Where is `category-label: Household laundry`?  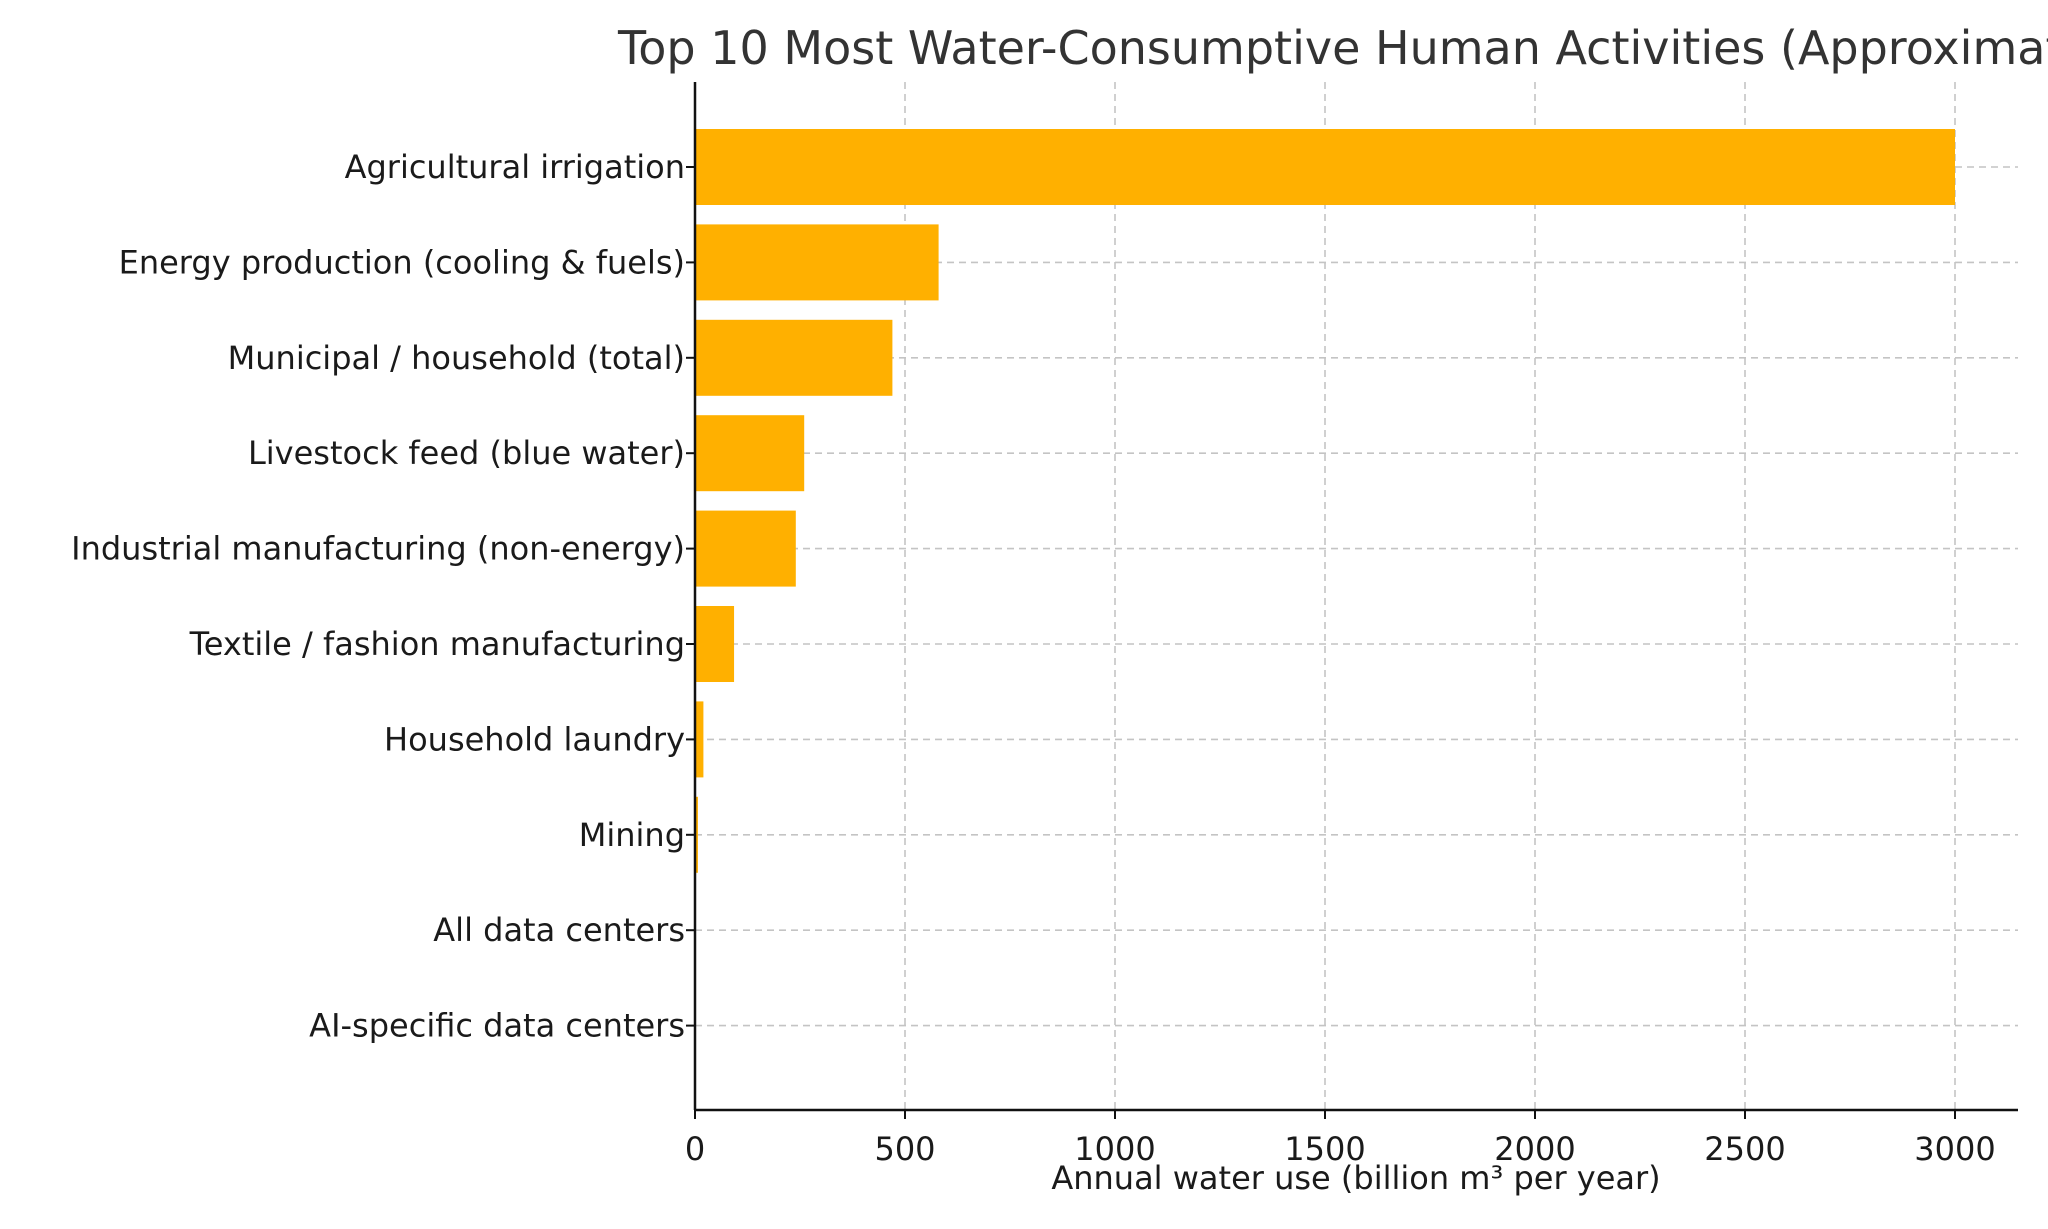 category-label: Household laundry is located at coordinates (534, 739).